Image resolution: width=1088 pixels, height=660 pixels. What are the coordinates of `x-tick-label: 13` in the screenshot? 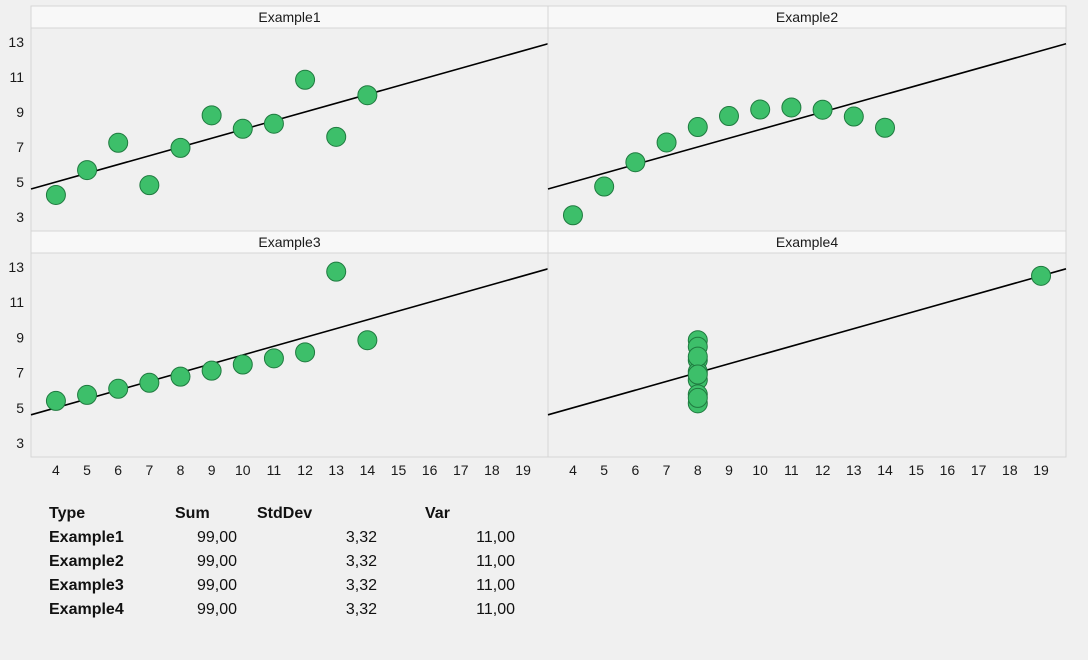 It's located at (854, 470).